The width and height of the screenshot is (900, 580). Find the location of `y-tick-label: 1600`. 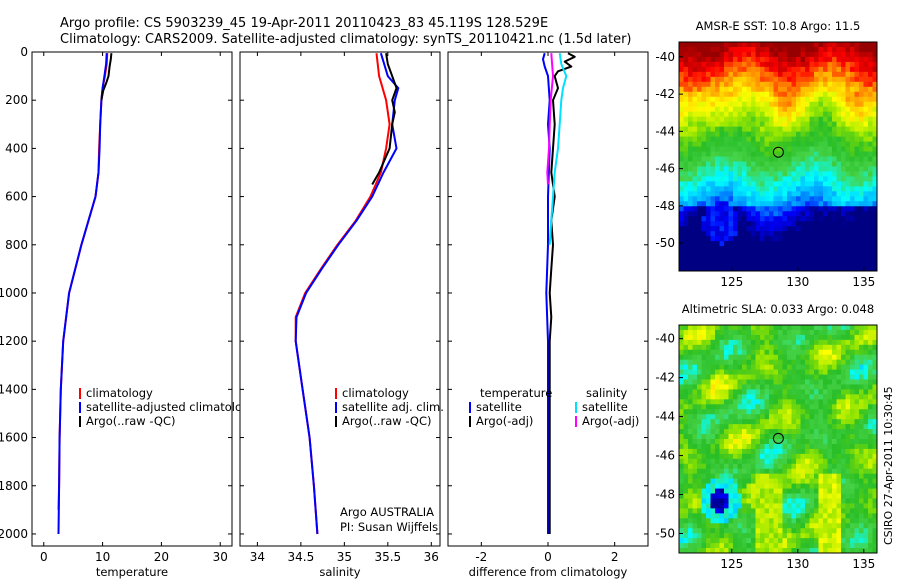

y-tick-label: 1600 is located at coordinates (14, 438).